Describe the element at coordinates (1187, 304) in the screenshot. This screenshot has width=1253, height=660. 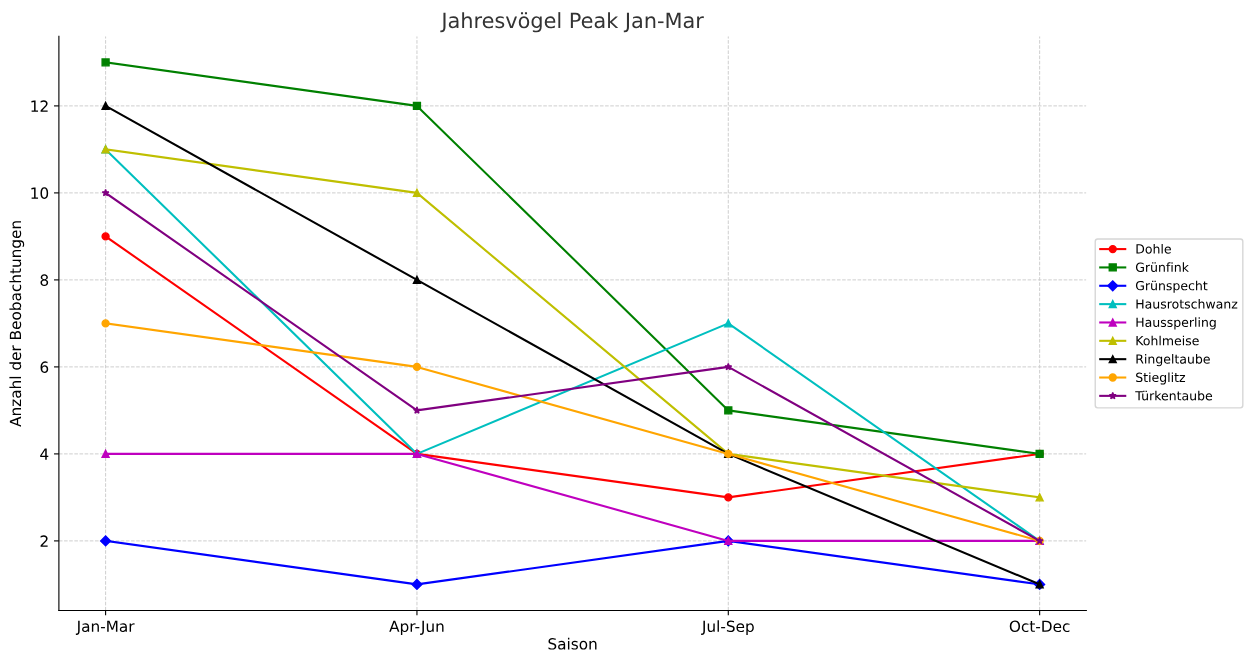
I see `legend-label: Hausrotschwanz` at that location.